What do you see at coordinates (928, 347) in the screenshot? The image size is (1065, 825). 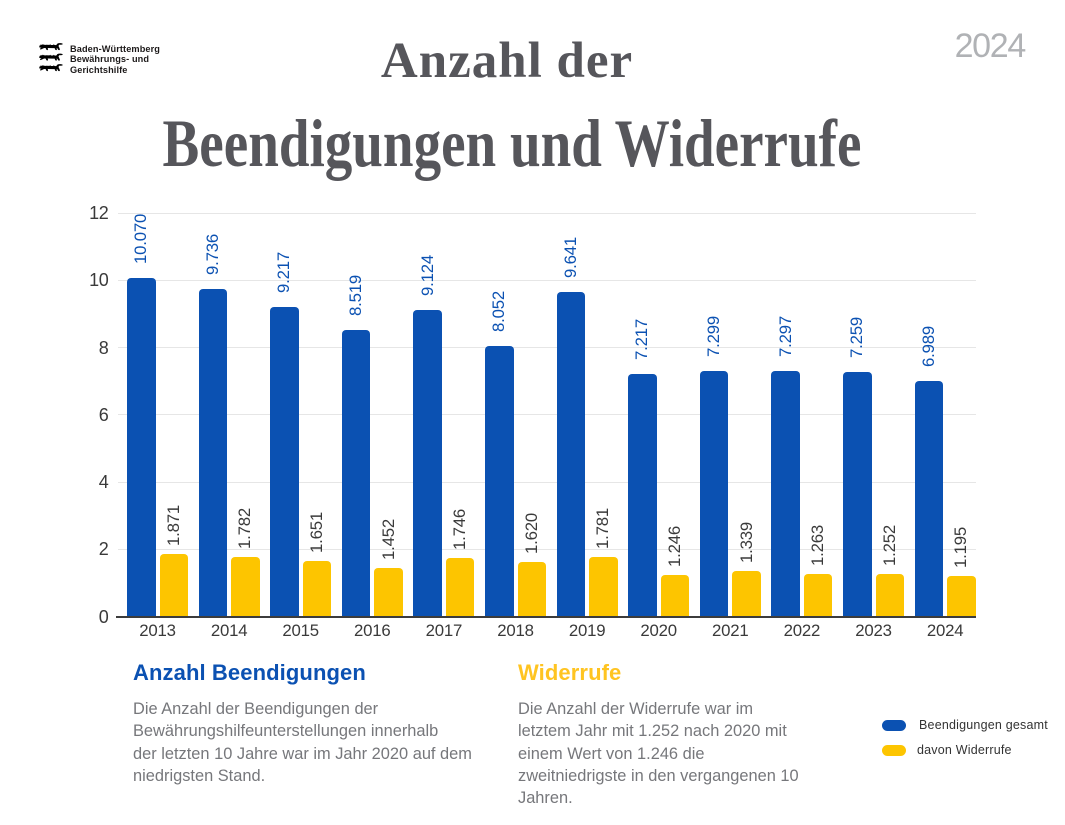 I see `bar-value-label-beendigungen: 6.989` at bounding box center [928, 347].